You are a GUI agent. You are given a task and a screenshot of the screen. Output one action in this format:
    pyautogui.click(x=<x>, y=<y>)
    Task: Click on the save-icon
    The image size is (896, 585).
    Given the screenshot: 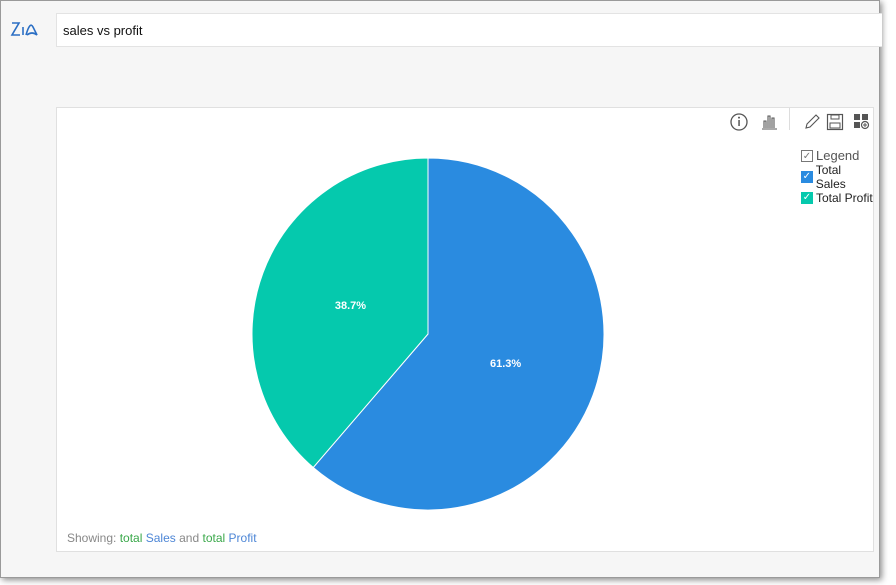 What is the action you would take?
    pyautogui.click(x=835, y=122)
    